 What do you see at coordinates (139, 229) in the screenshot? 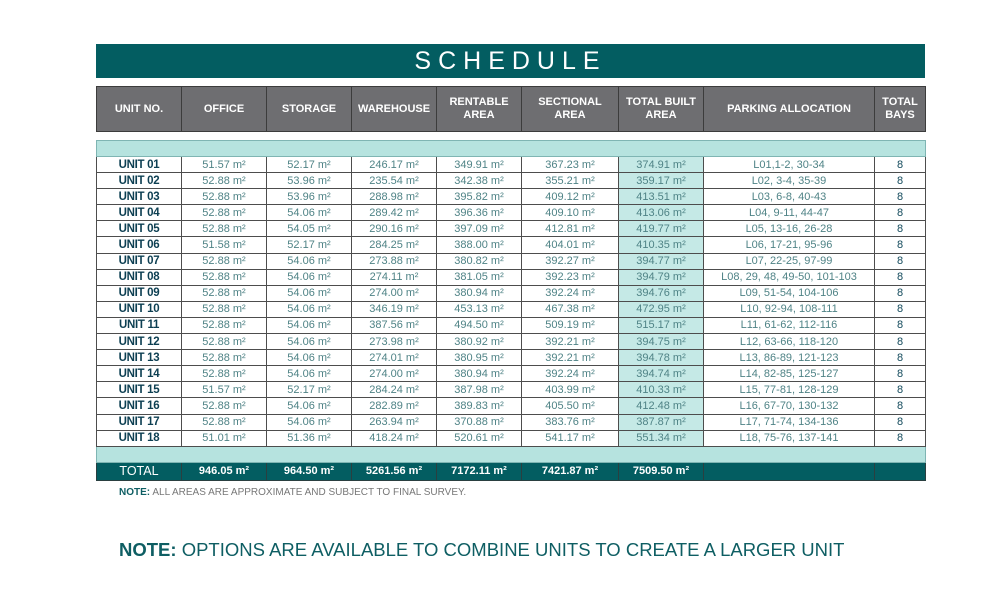
I see `unit-cell: UNIT 05` at bounding box center [139, 229].